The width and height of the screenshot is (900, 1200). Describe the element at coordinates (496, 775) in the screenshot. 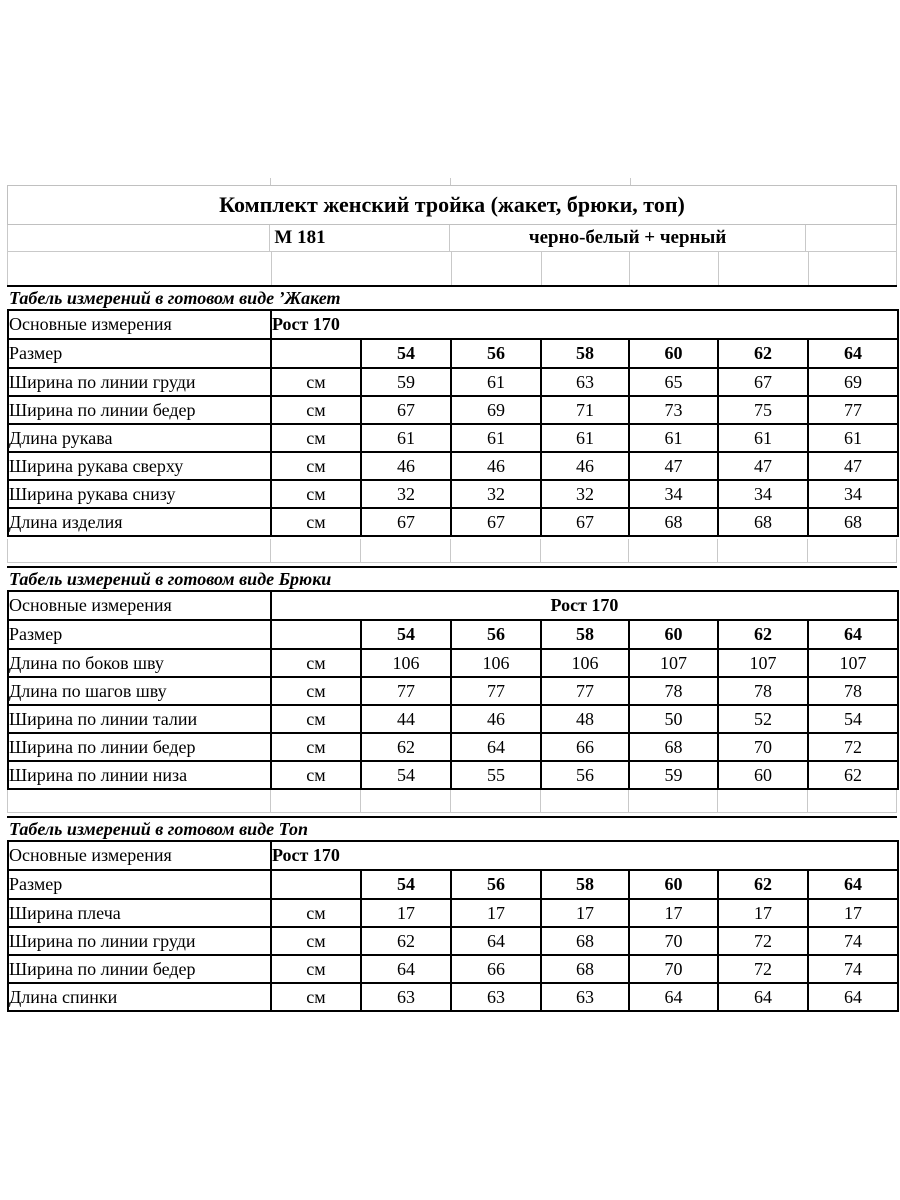

I see `value-cell: 55` at that location.